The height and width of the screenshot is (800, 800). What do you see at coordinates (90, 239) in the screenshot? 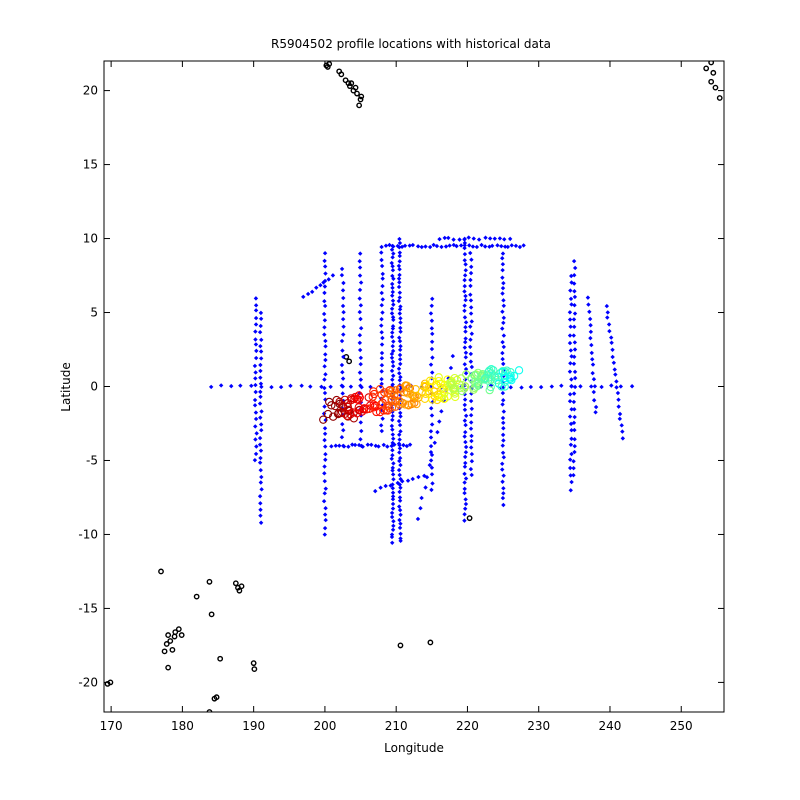
I see `y-tick-label: 10` at bounding box center [90, 239].